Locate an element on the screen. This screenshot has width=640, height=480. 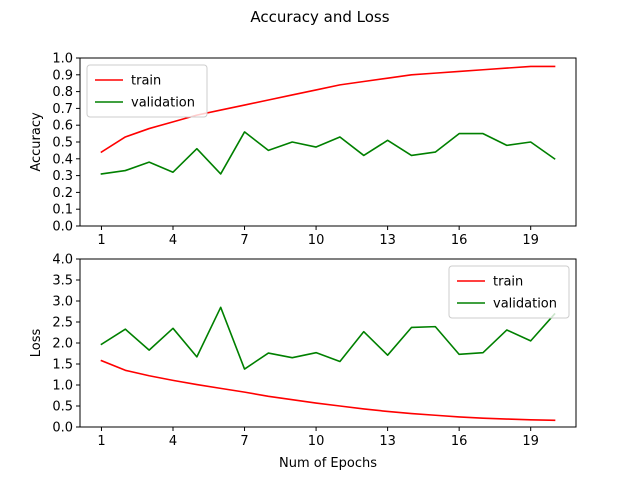
accuracy-ytick-label: 0.9 is located at coordinates (62, 75).